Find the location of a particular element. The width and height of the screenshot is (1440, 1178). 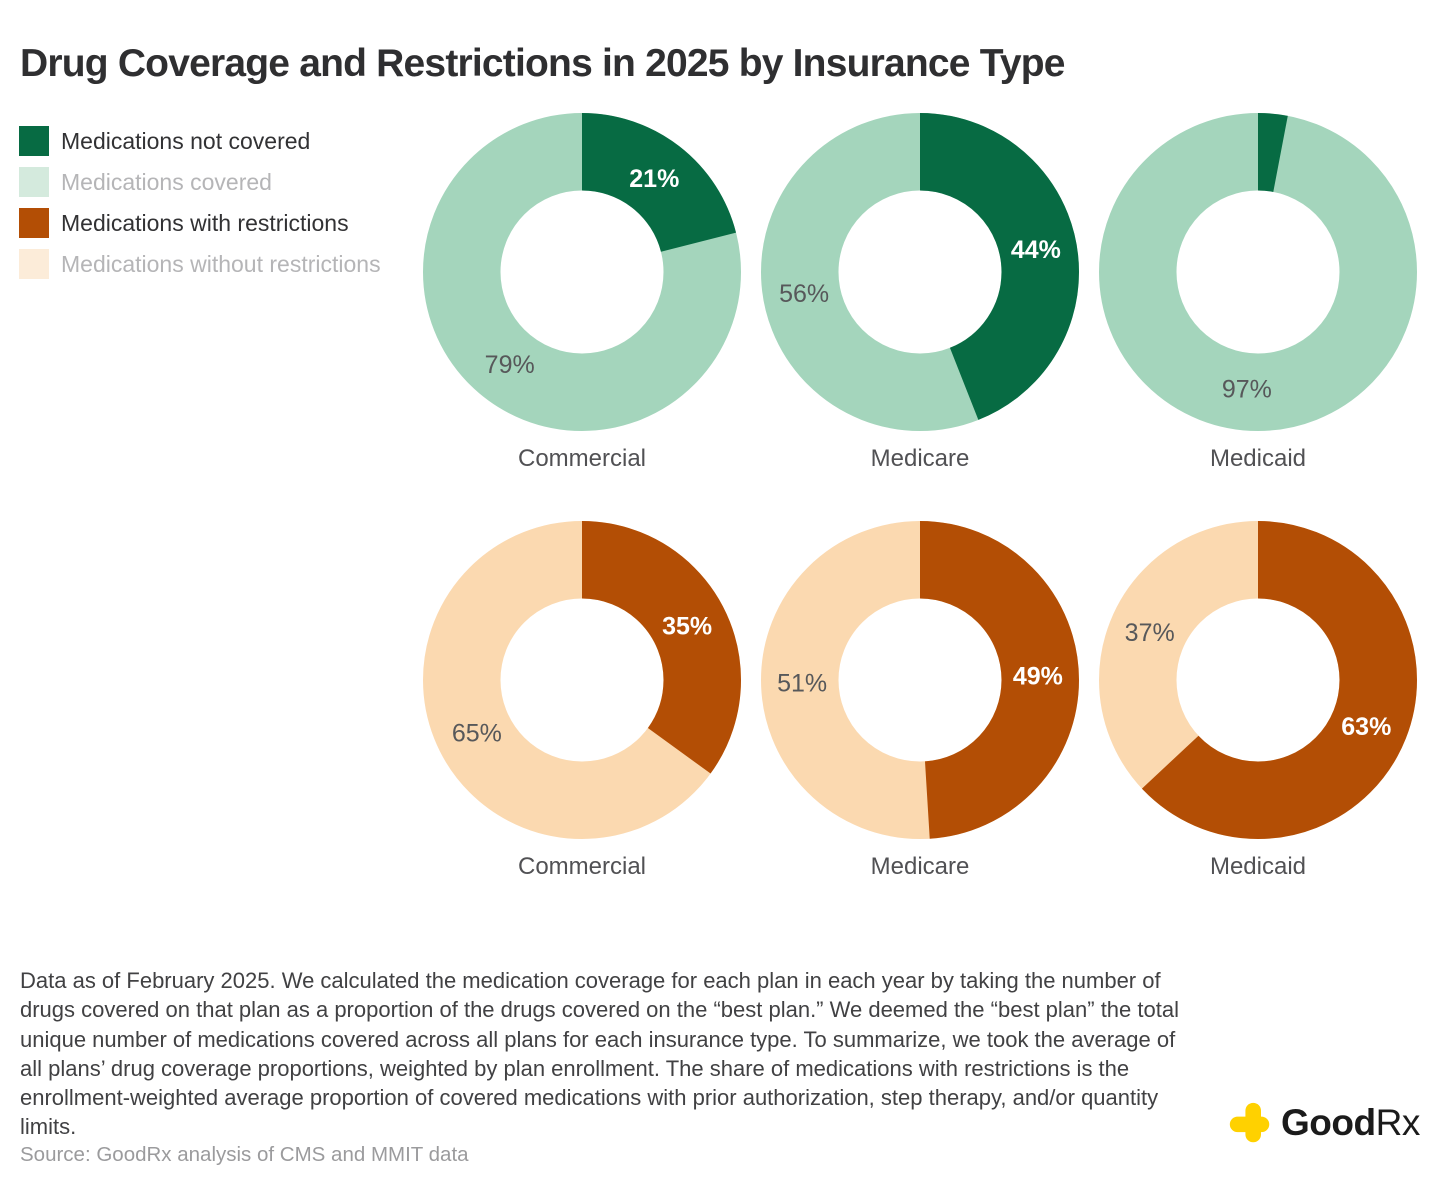

goodrx-wordmark-good: Good is located at coordinates (1328, 1122).